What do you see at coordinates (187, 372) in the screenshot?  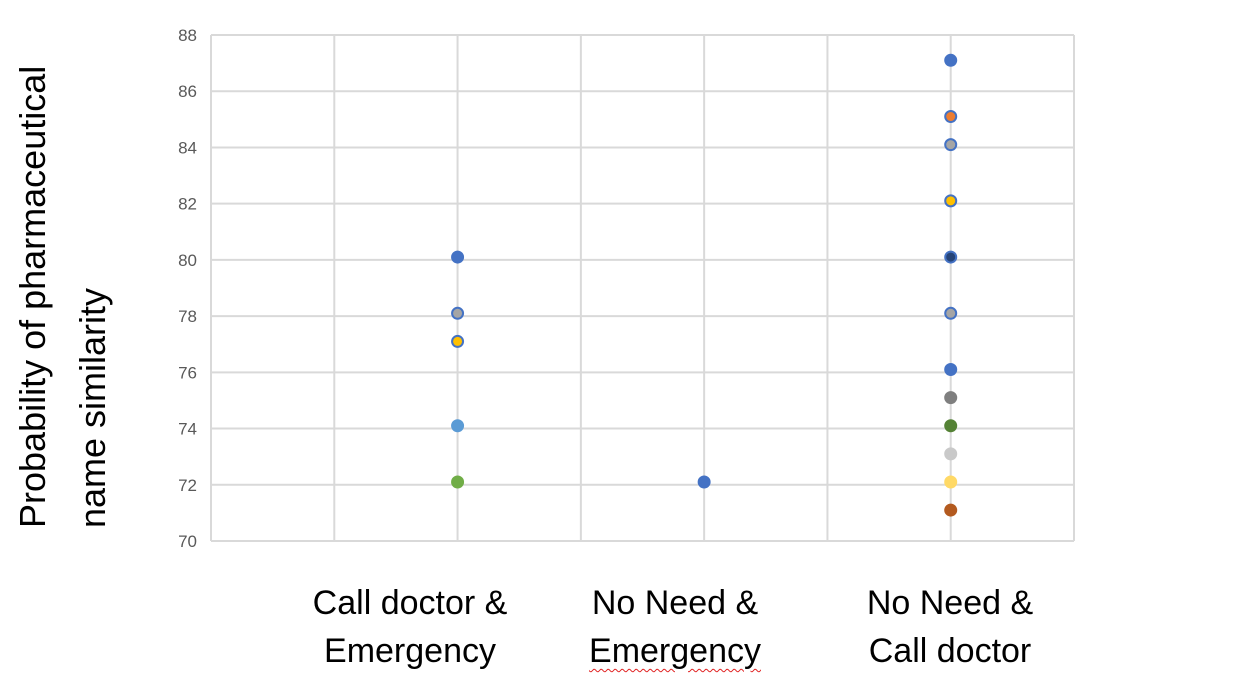 I see `y-tick-label-76: 76` at bounding box center [187, 372].